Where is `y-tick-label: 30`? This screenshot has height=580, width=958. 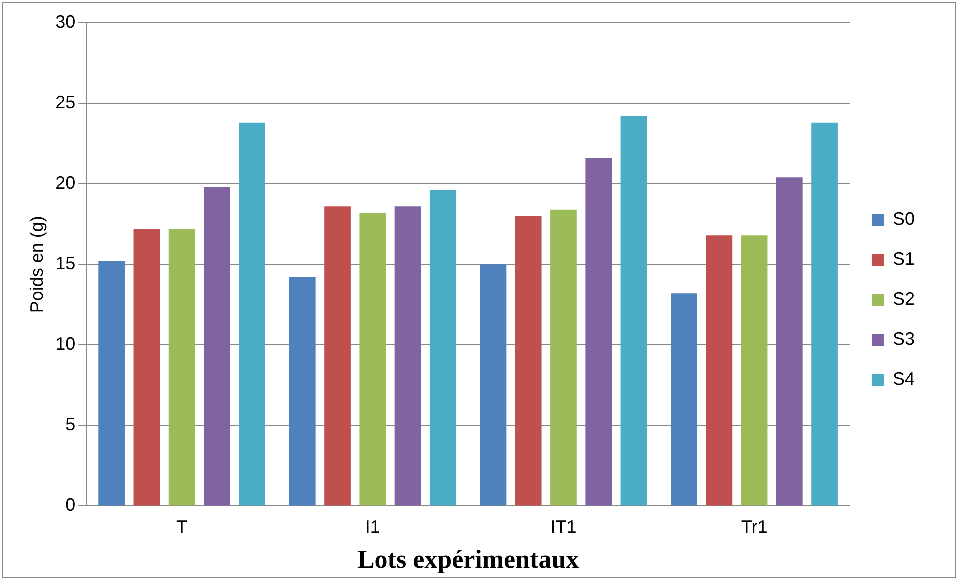 y-tick-label: 30 is located at coordinates (66, 22).